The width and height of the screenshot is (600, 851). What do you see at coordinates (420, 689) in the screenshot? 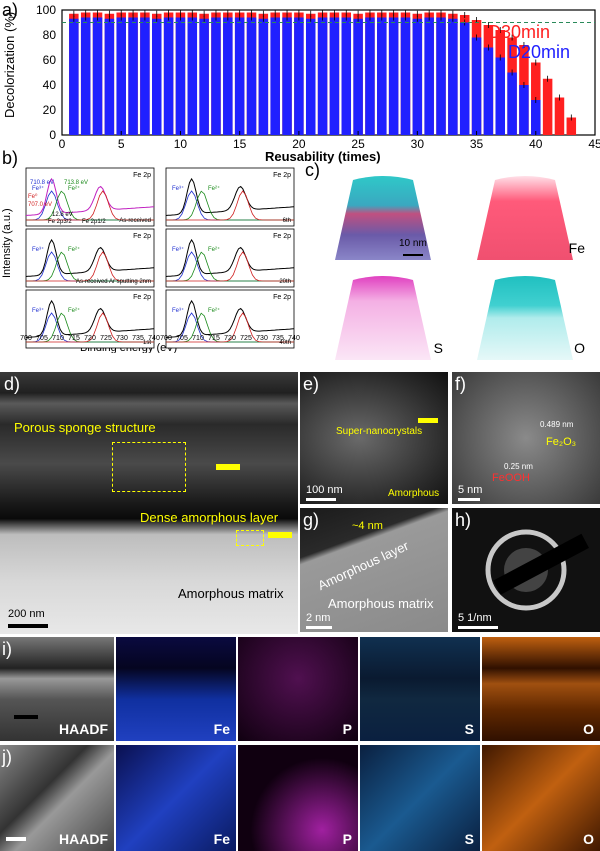
I see `i-s: S` at bounding box center [420, 689].